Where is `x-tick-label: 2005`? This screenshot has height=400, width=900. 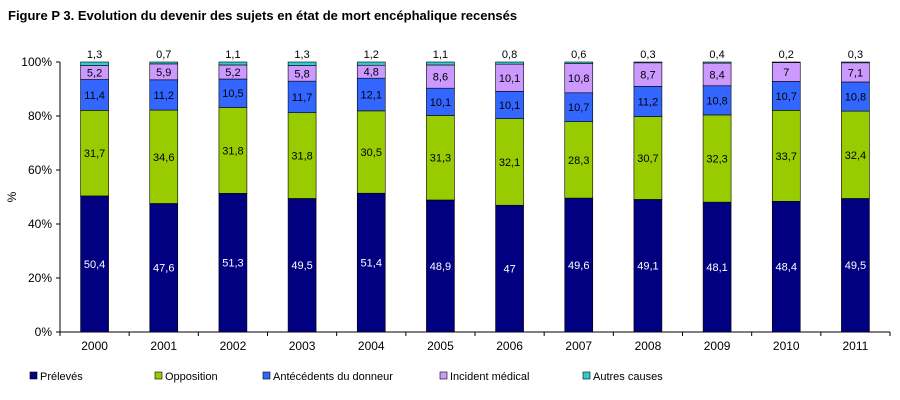
x-tick-label: 2005 is located at coordinates (440, 346).